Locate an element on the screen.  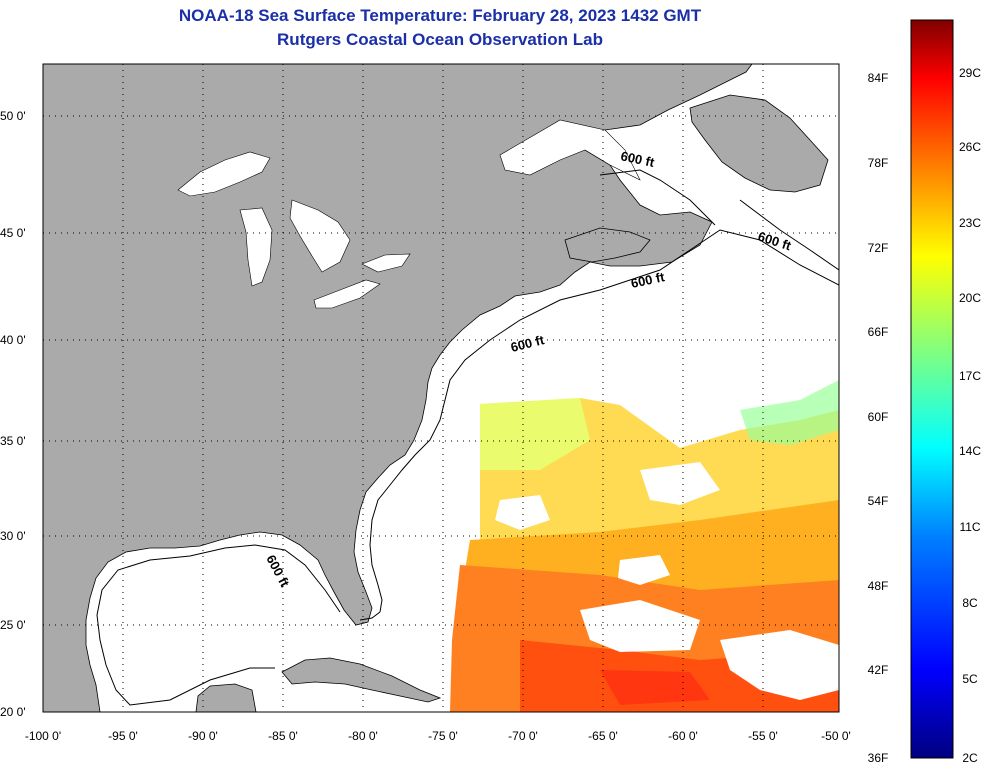
y-tick-label: 50 0' is located at coordinates (13, 116).